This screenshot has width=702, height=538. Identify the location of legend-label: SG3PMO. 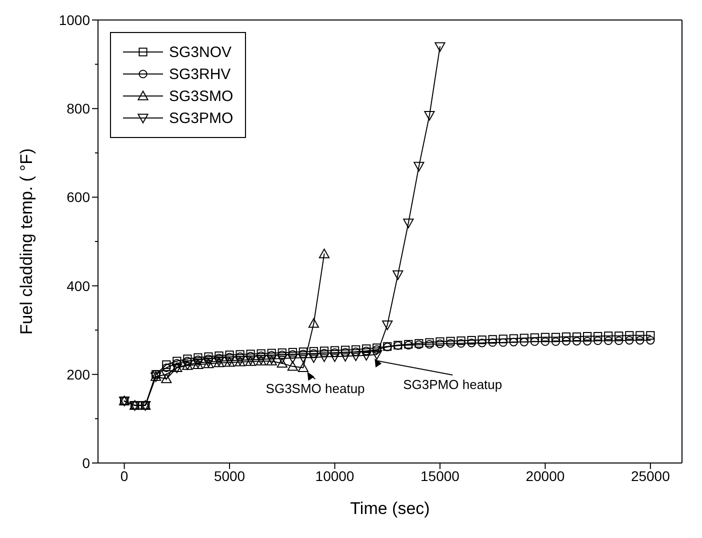
(201, 118).